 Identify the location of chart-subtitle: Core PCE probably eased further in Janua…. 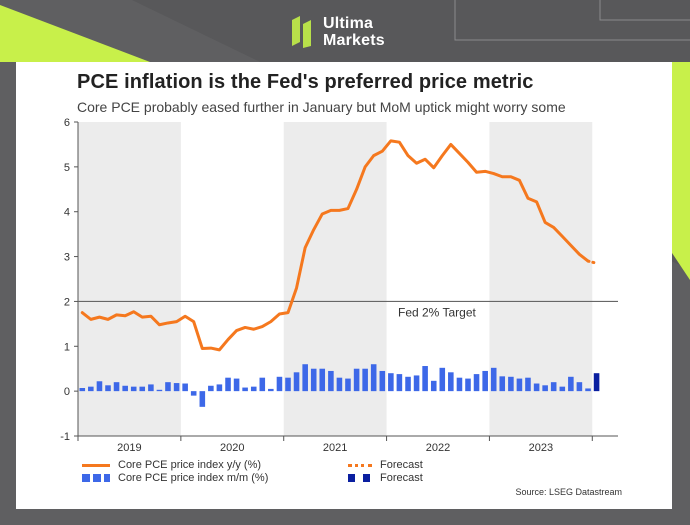
(321, 107).